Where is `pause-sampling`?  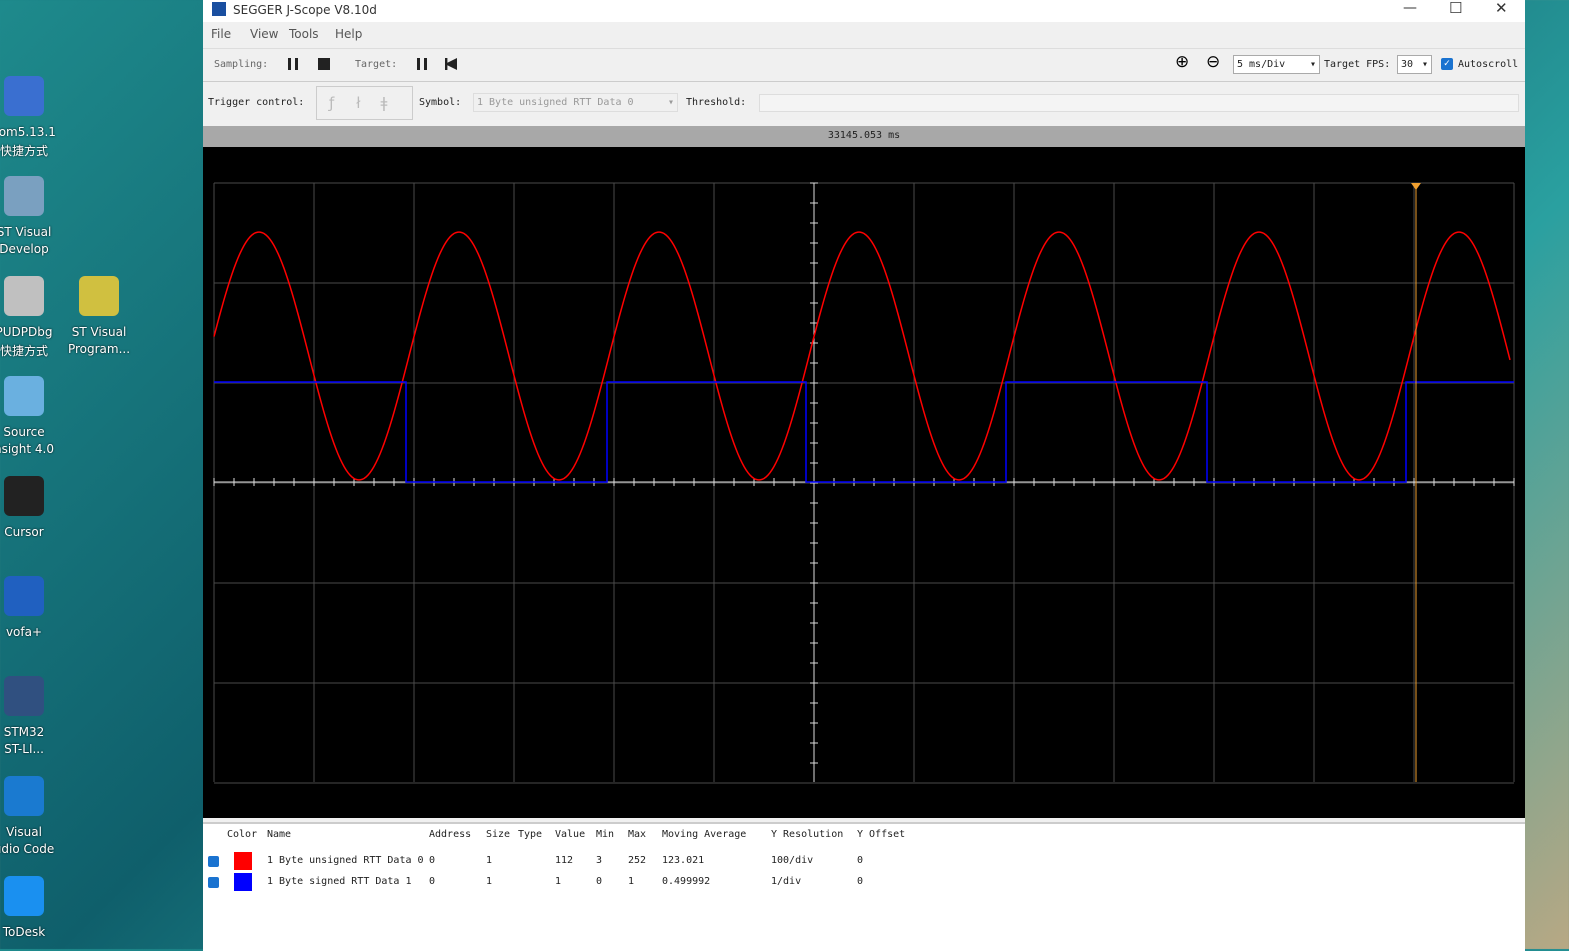 pause-sampling is located at coordinates (289, 64).